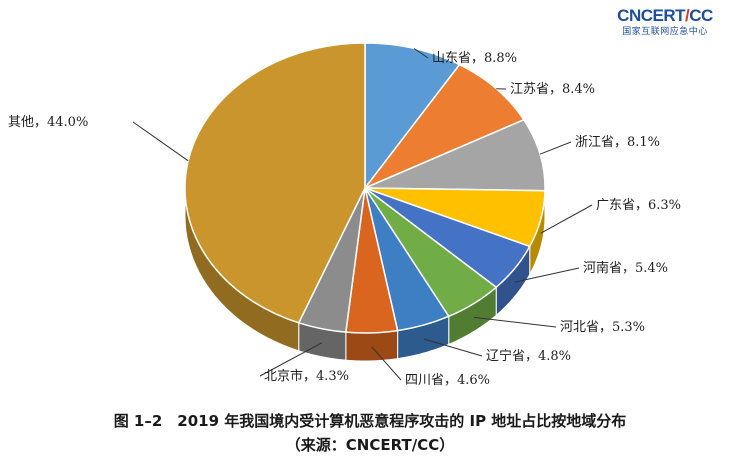  What do you see at coordinates (370, 445) in the screenshot?
I see `figure-source: （来源：CNCERT/CC）` at bounding box center [370, 445].